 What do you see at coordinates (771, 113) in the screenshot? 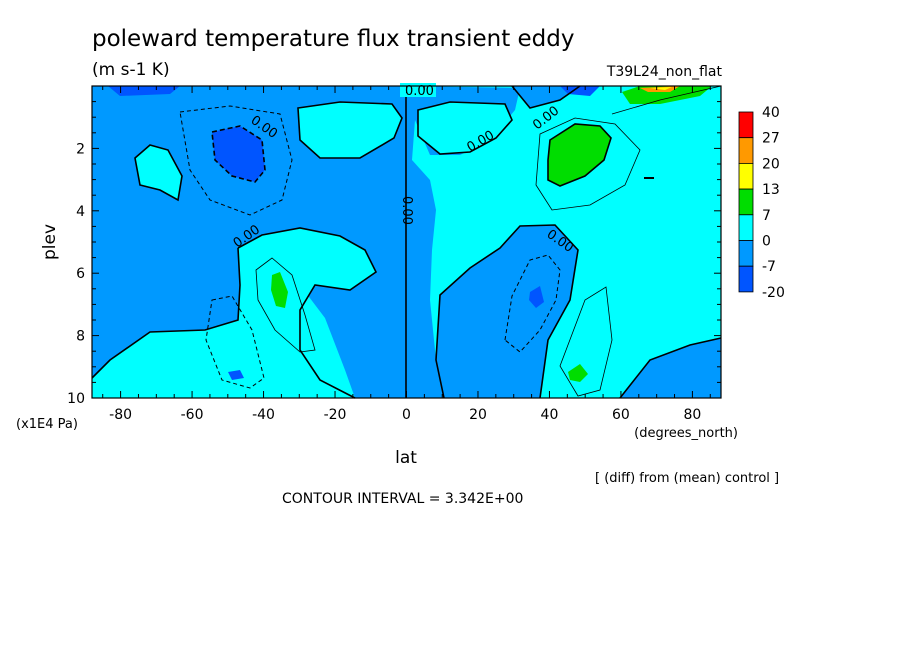
I see `colorbar-label: 40` at bounding box center [771, 113].